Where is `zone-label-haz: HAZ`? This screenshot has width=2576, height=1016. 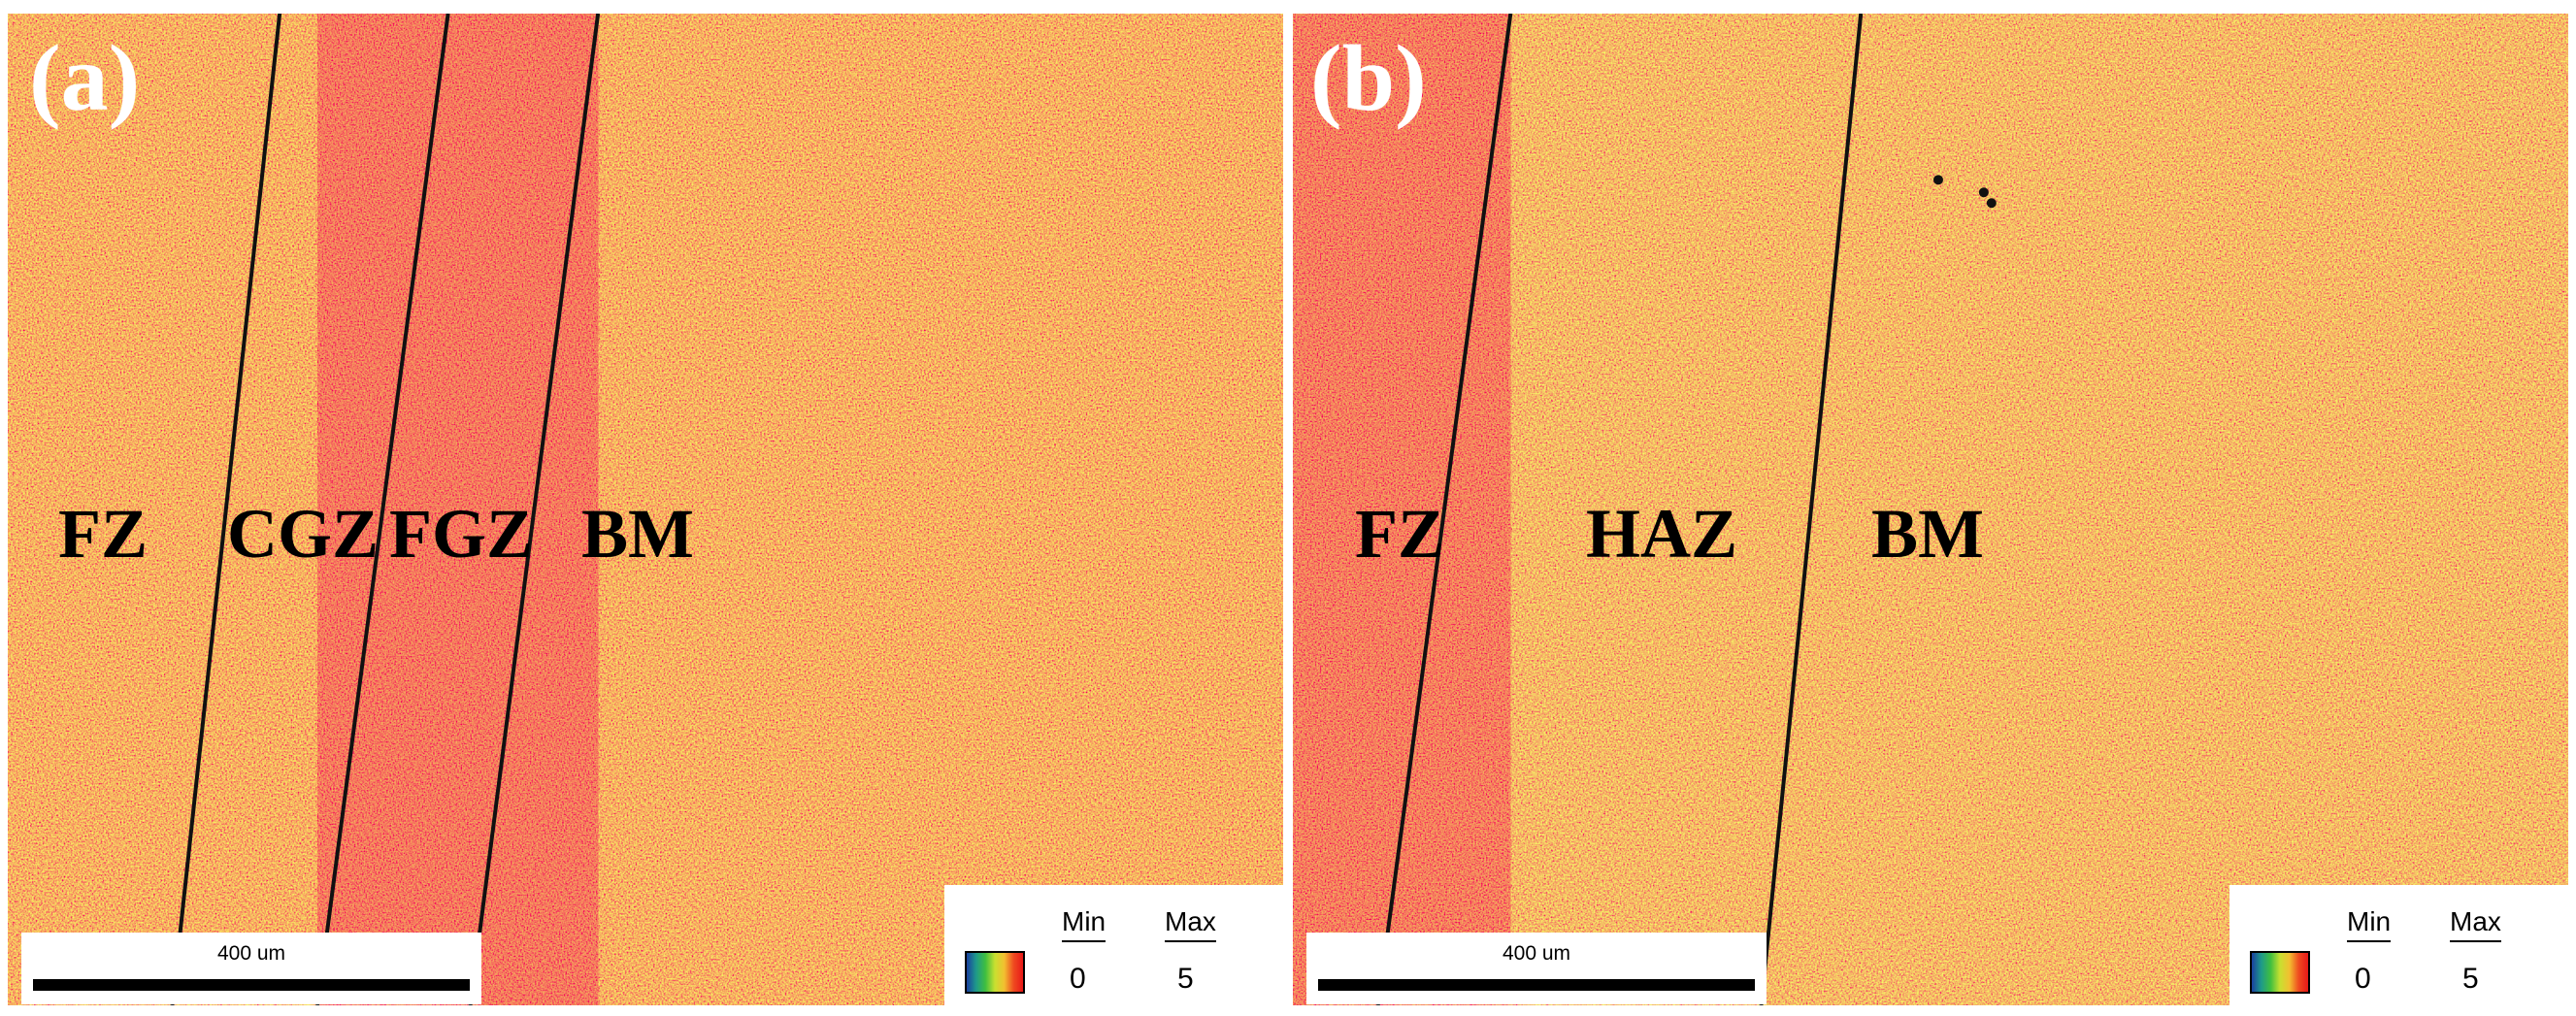 zone-label-haz: HAZ is located at coordinates (1661, 534).